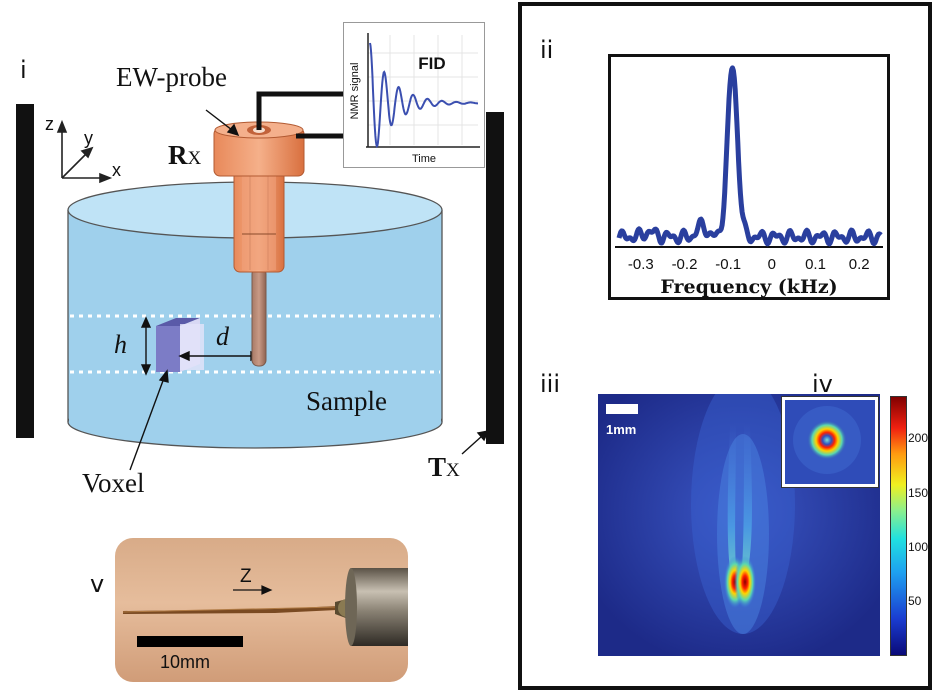 The width and height of the screenshot is (935, 694). What do you see at coordinates (180, 345) in the screenshot?
I see `voxel-cube` at bounding box center [180, 345].